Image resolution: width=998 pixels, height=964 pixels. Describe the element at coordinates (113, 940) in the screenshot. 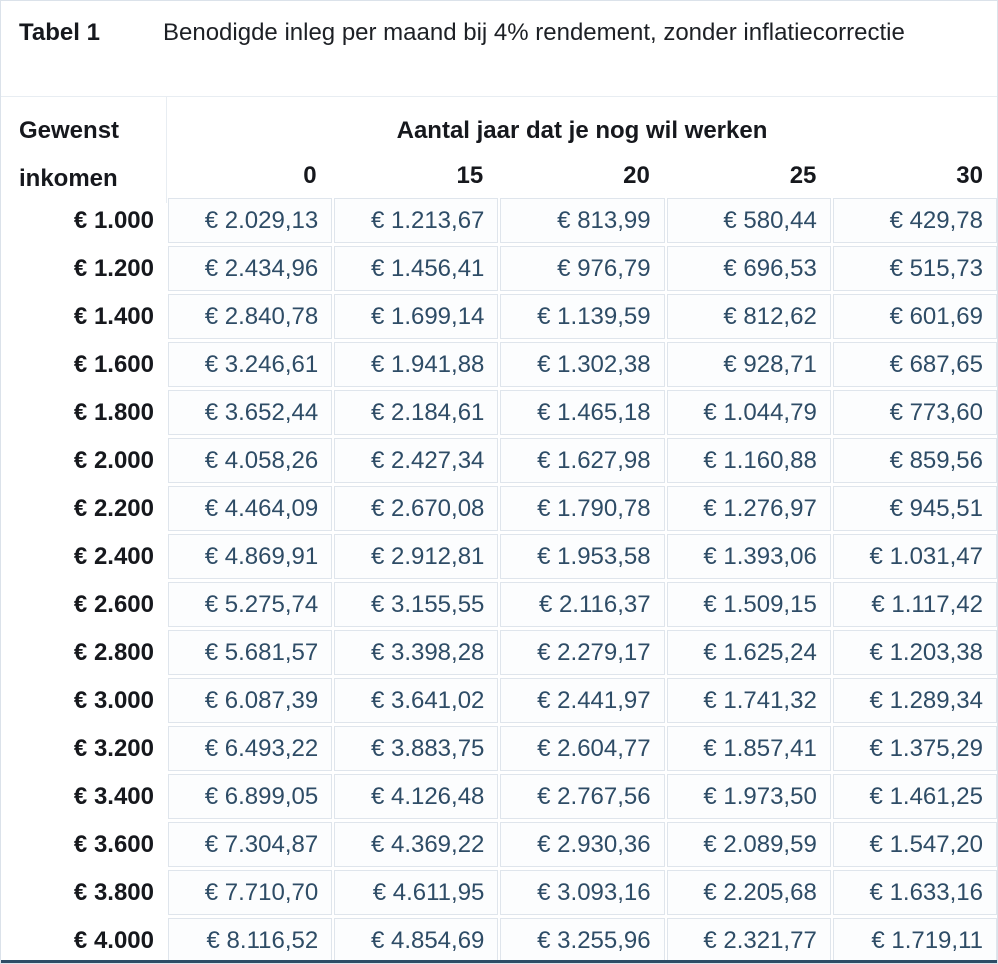

I see `row-label: € 4.000` at that location.